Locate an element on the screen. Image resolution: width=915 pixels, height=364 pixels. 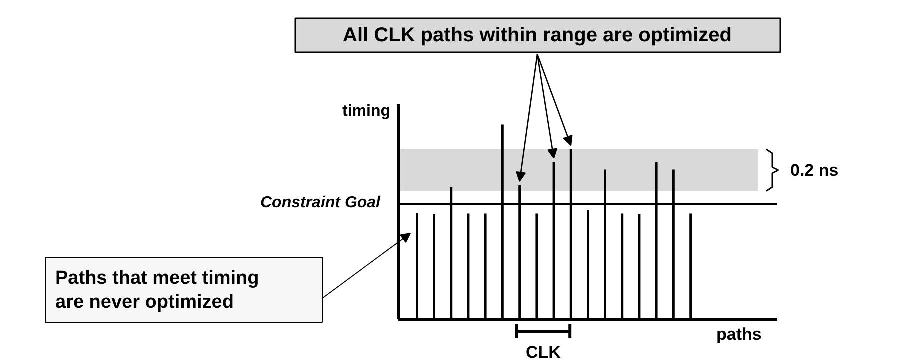
text: Paths that meet timing are never optimized is located at coordinates (158, 291).